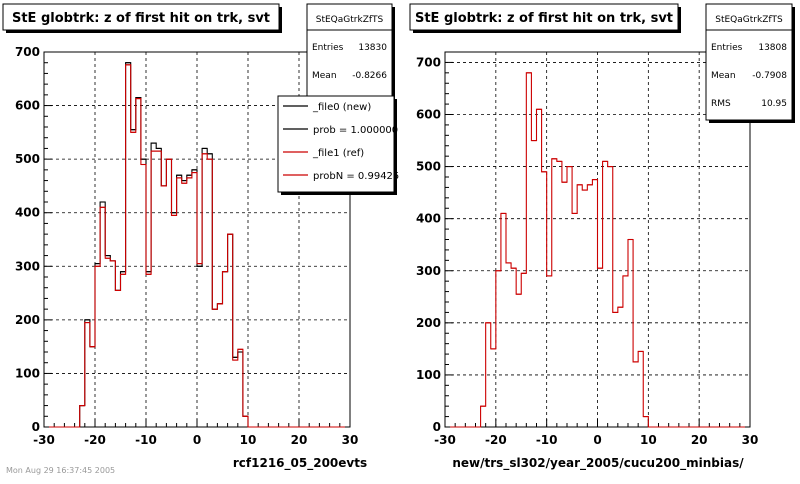 The height and width of the screenshot is (484, 800). Describe the element at coordinates (355, 130) in the screenshot. I see `legend-label: prob = 1.000000` at that location.